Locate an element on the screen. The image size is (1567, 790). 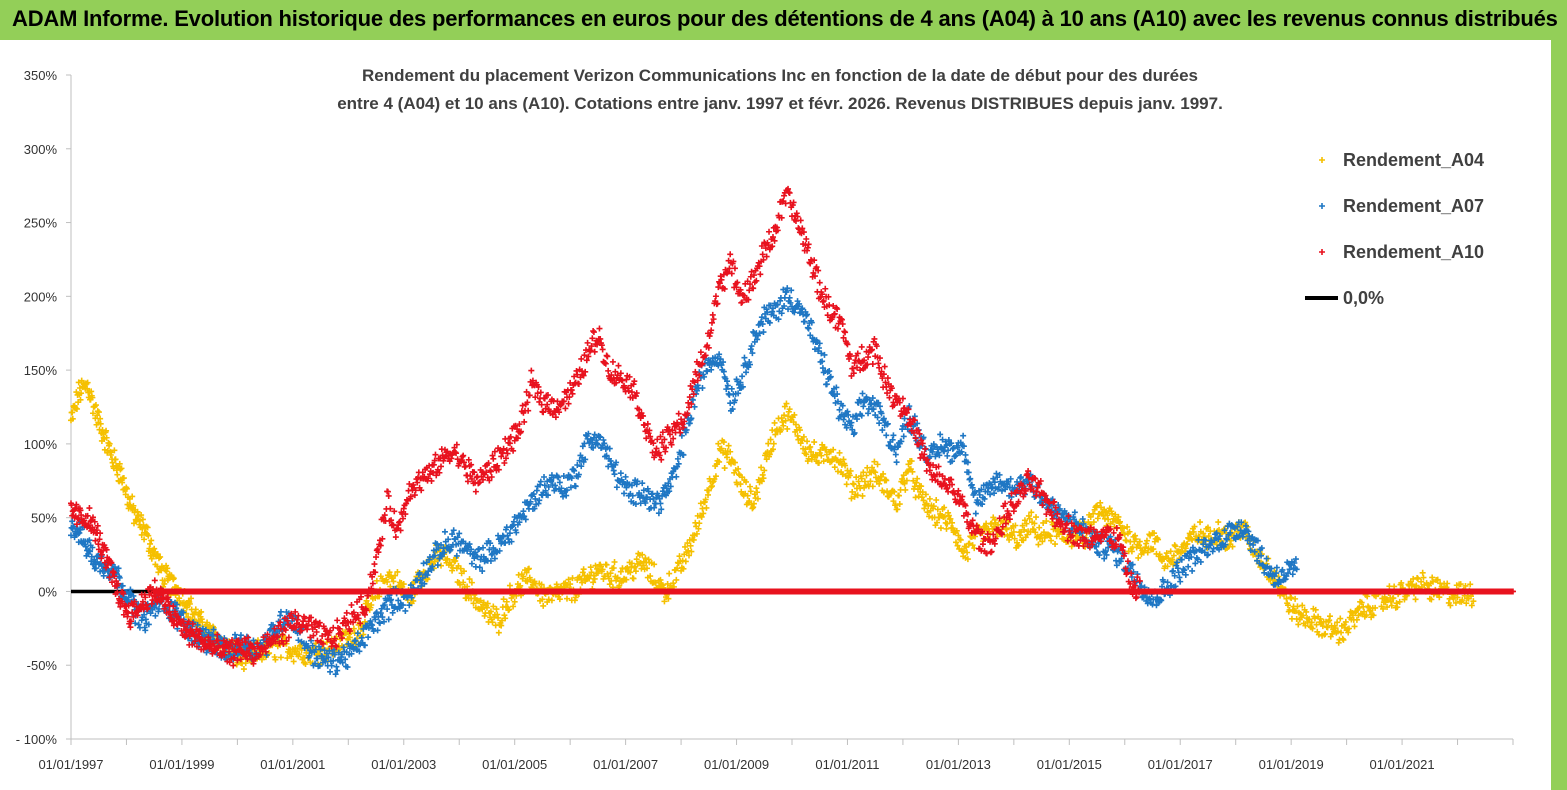
x-tick-label: 01/01/2003 is located at coordinates (403, 764).